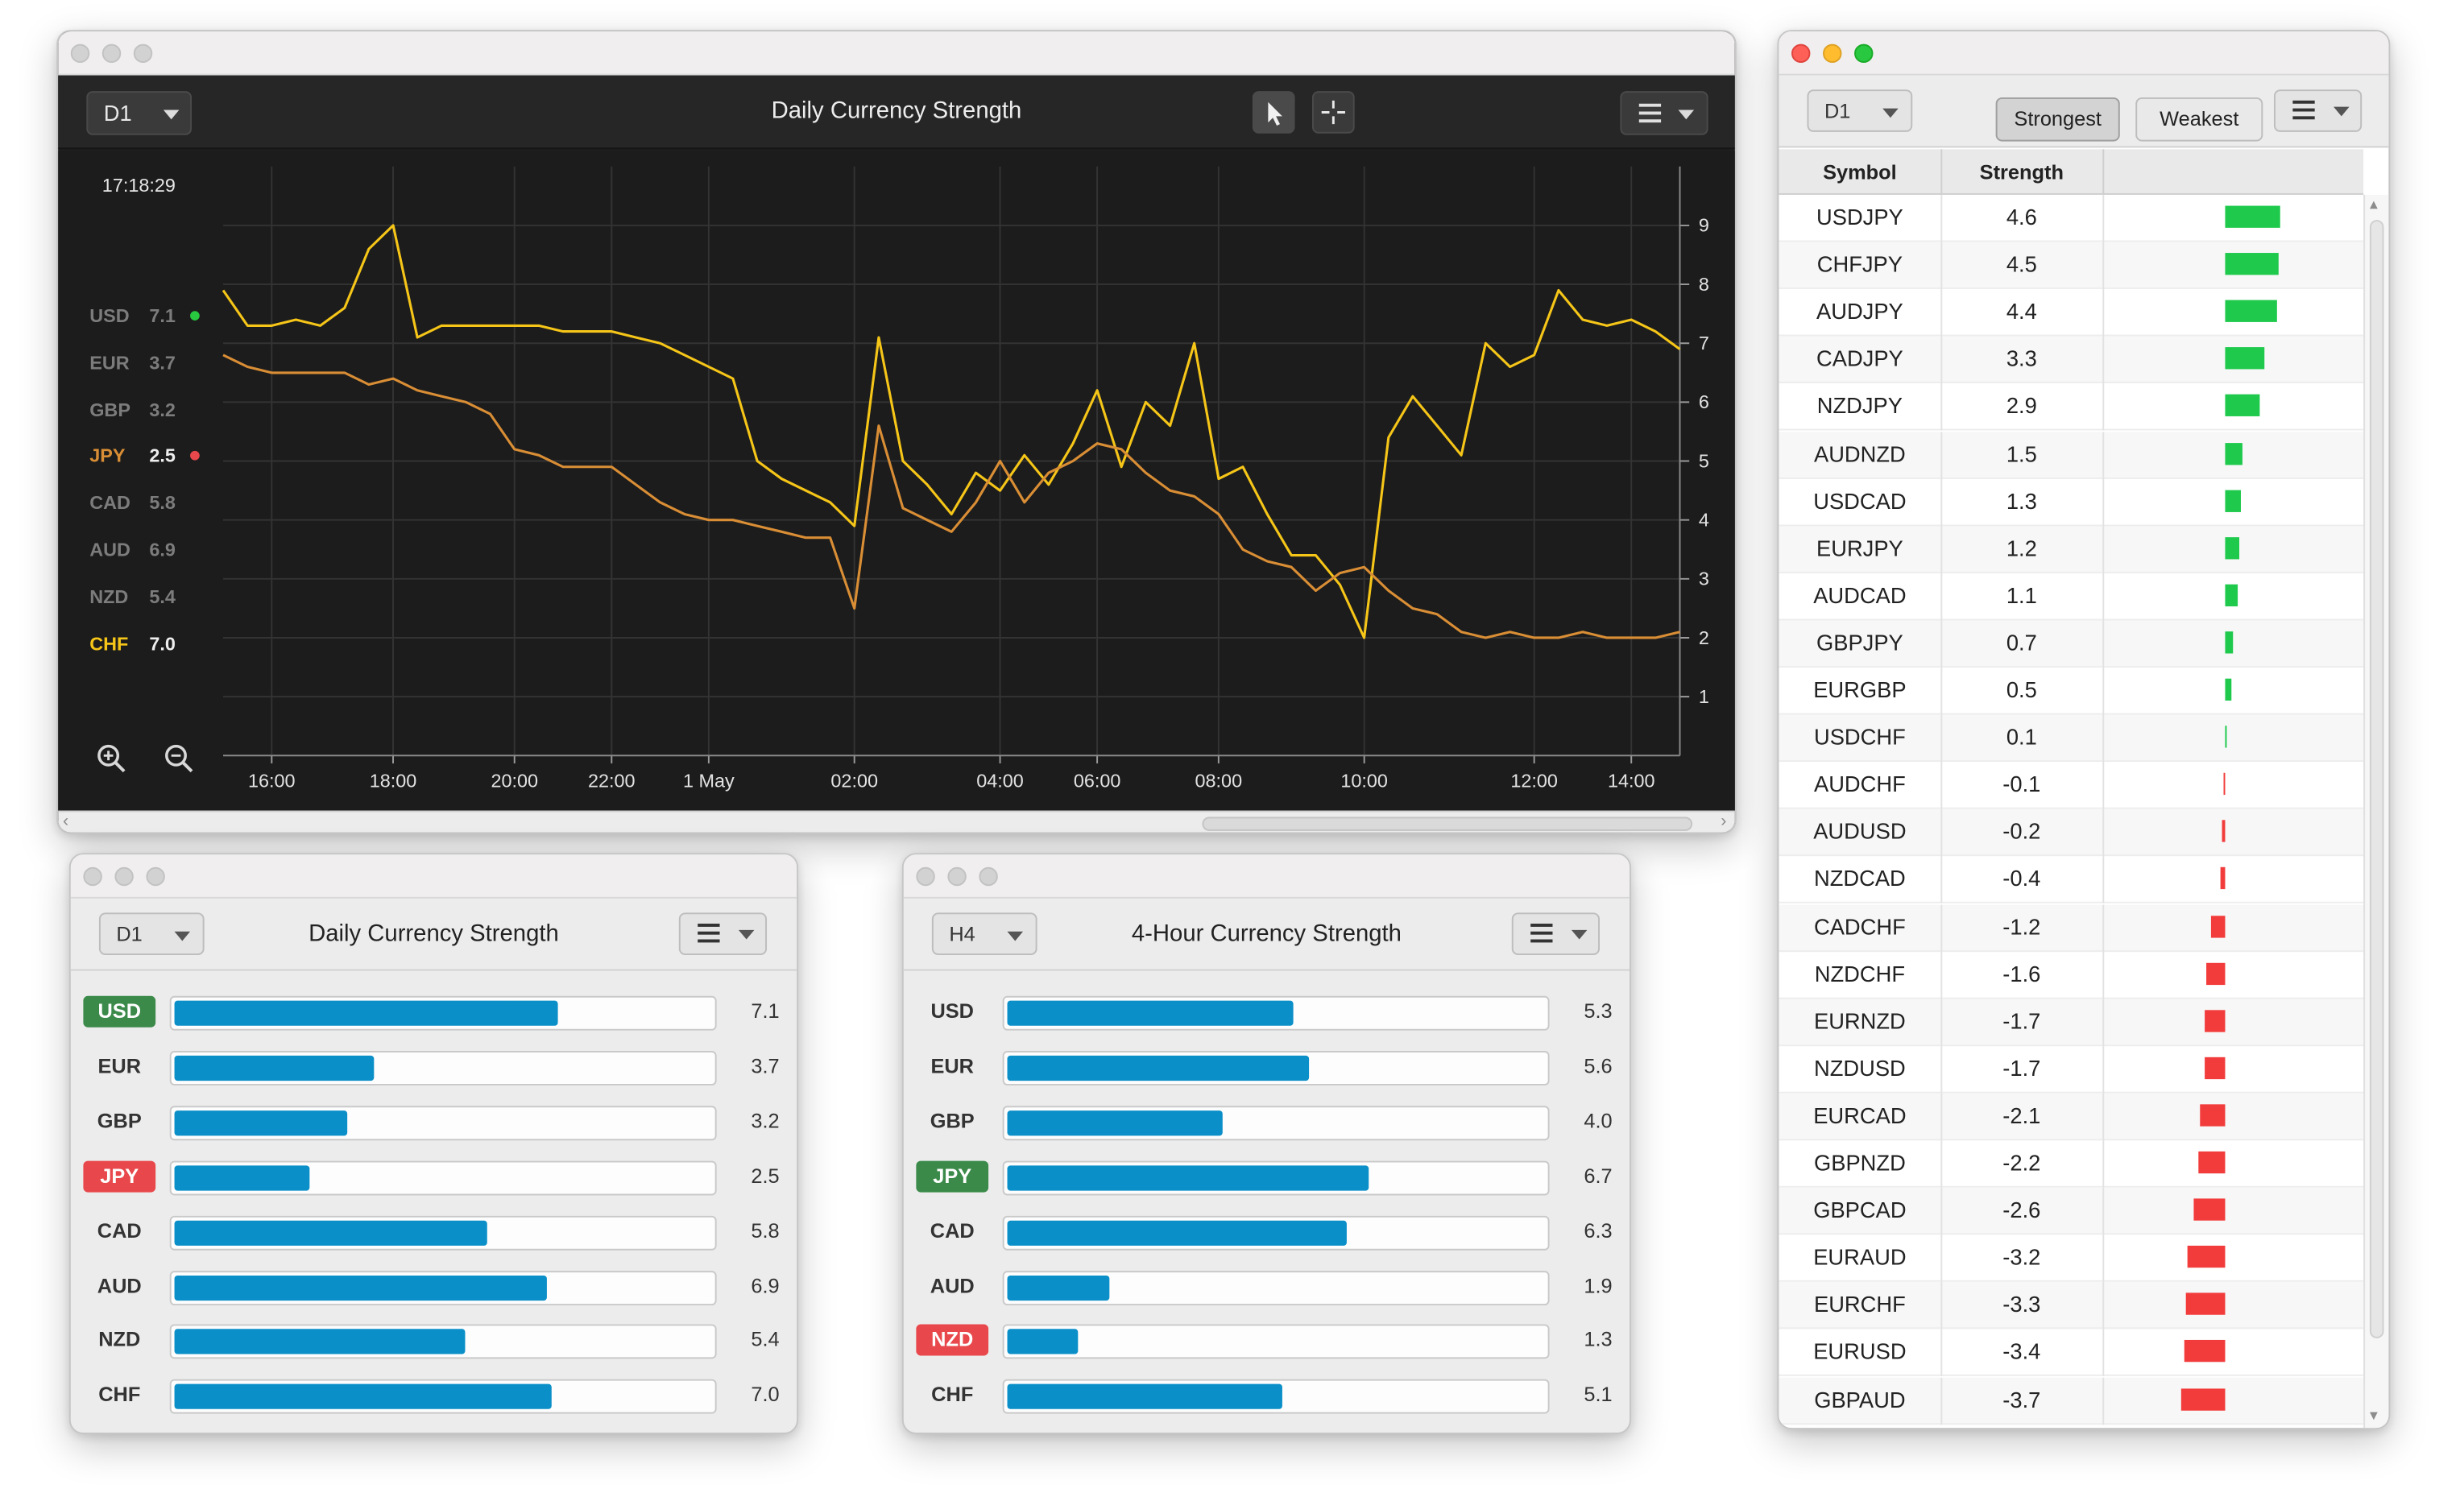 This screenshot has height=1497, width=2464. What do you see at coordinates (2071, 880) in the screenshot?
I see `table-row: NZDCAD -0.4` at bounding box center [2071, 880].